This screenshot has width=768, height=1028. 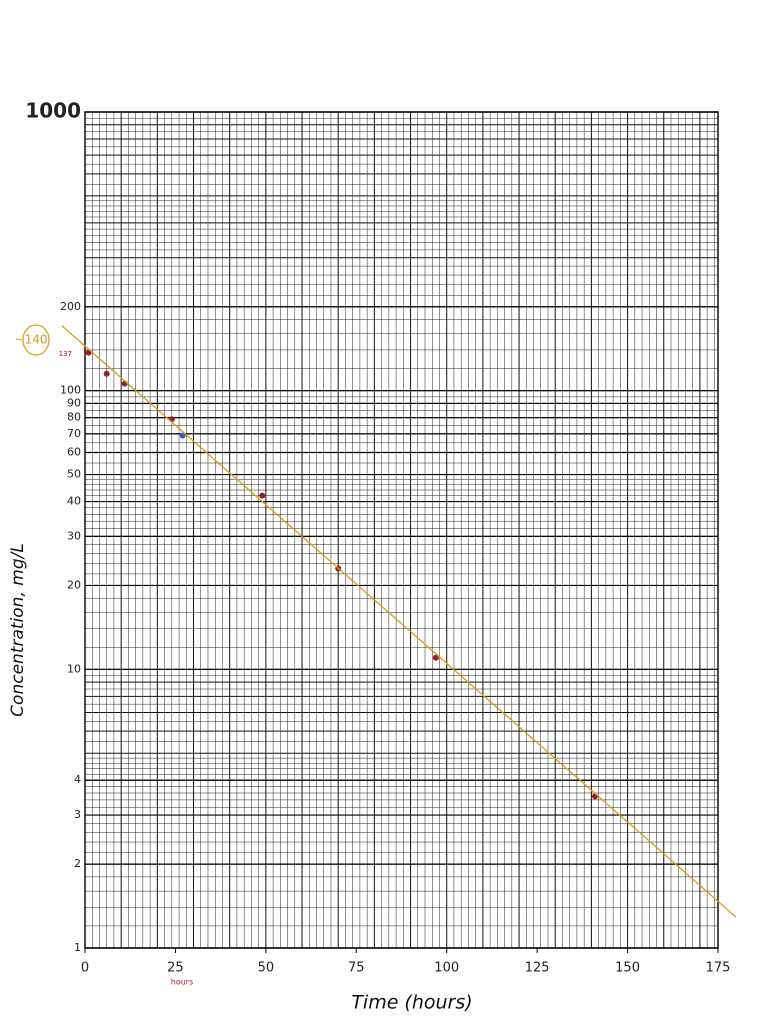 I want to click on annotation: hours, so click(x=182, y=982).